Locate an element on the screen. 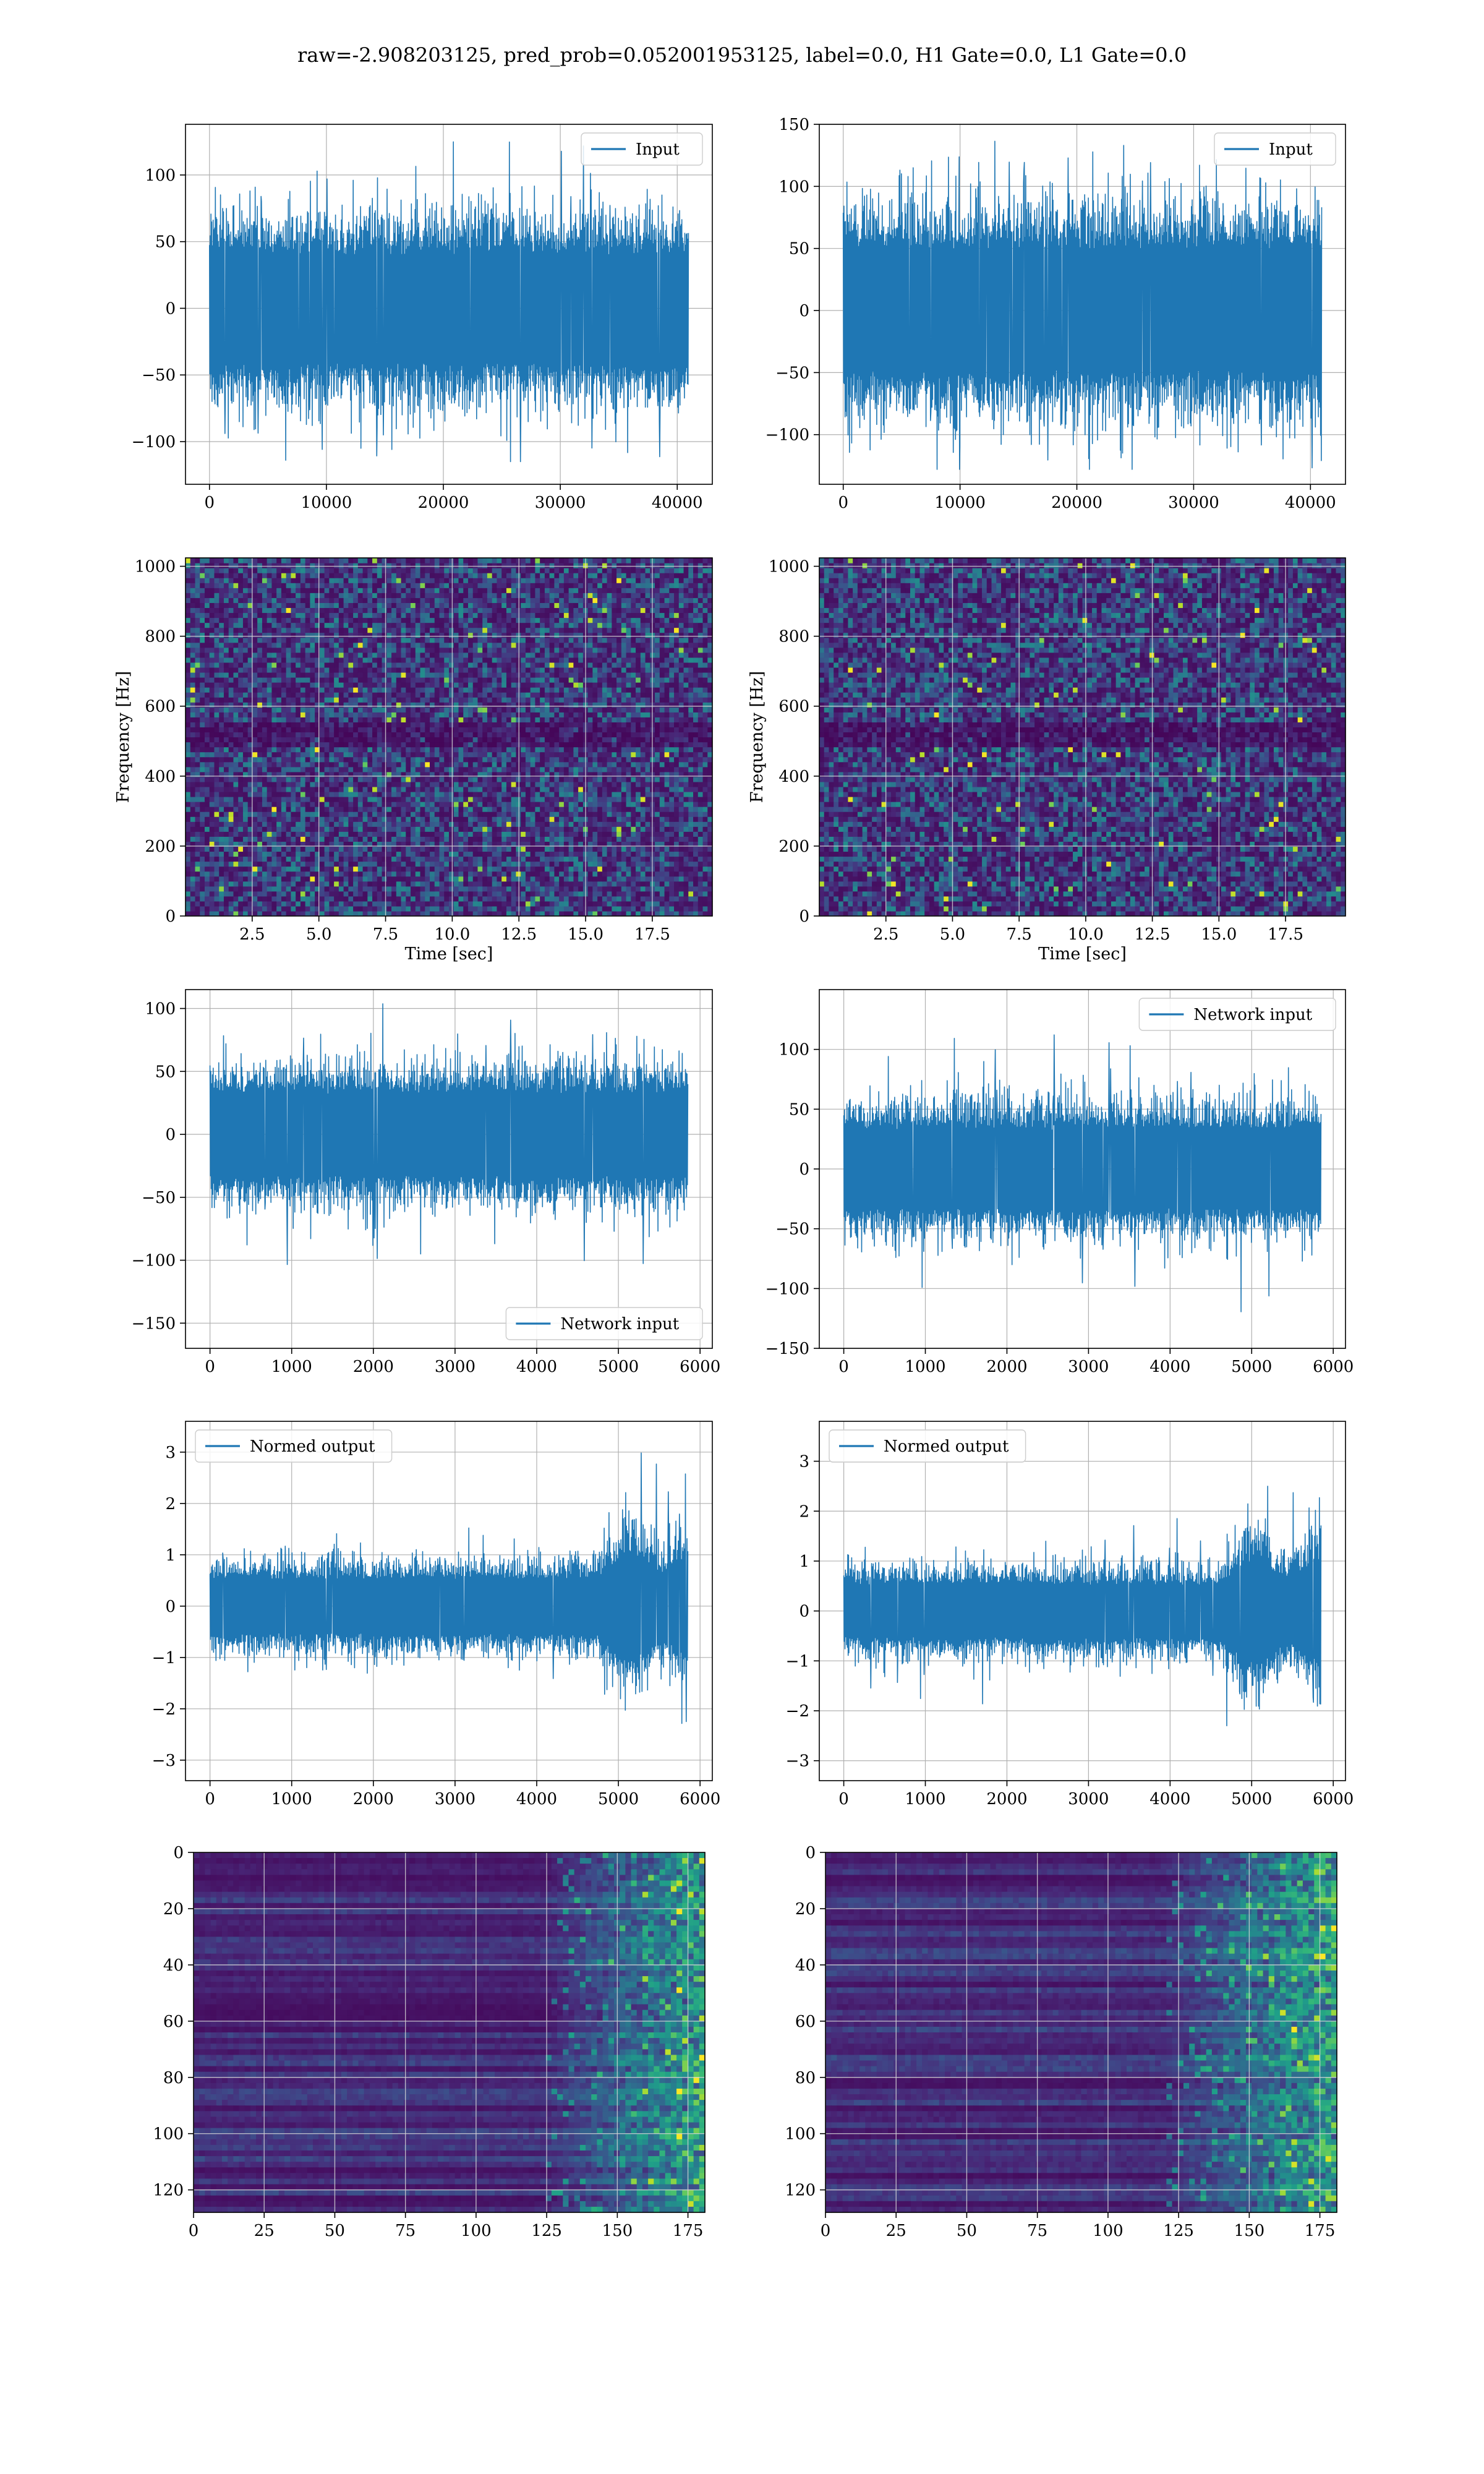 This screenshot has height=2474, width=1484. l1-feature-map-ytick-label: 40 is located at coordinates (805, 1965).